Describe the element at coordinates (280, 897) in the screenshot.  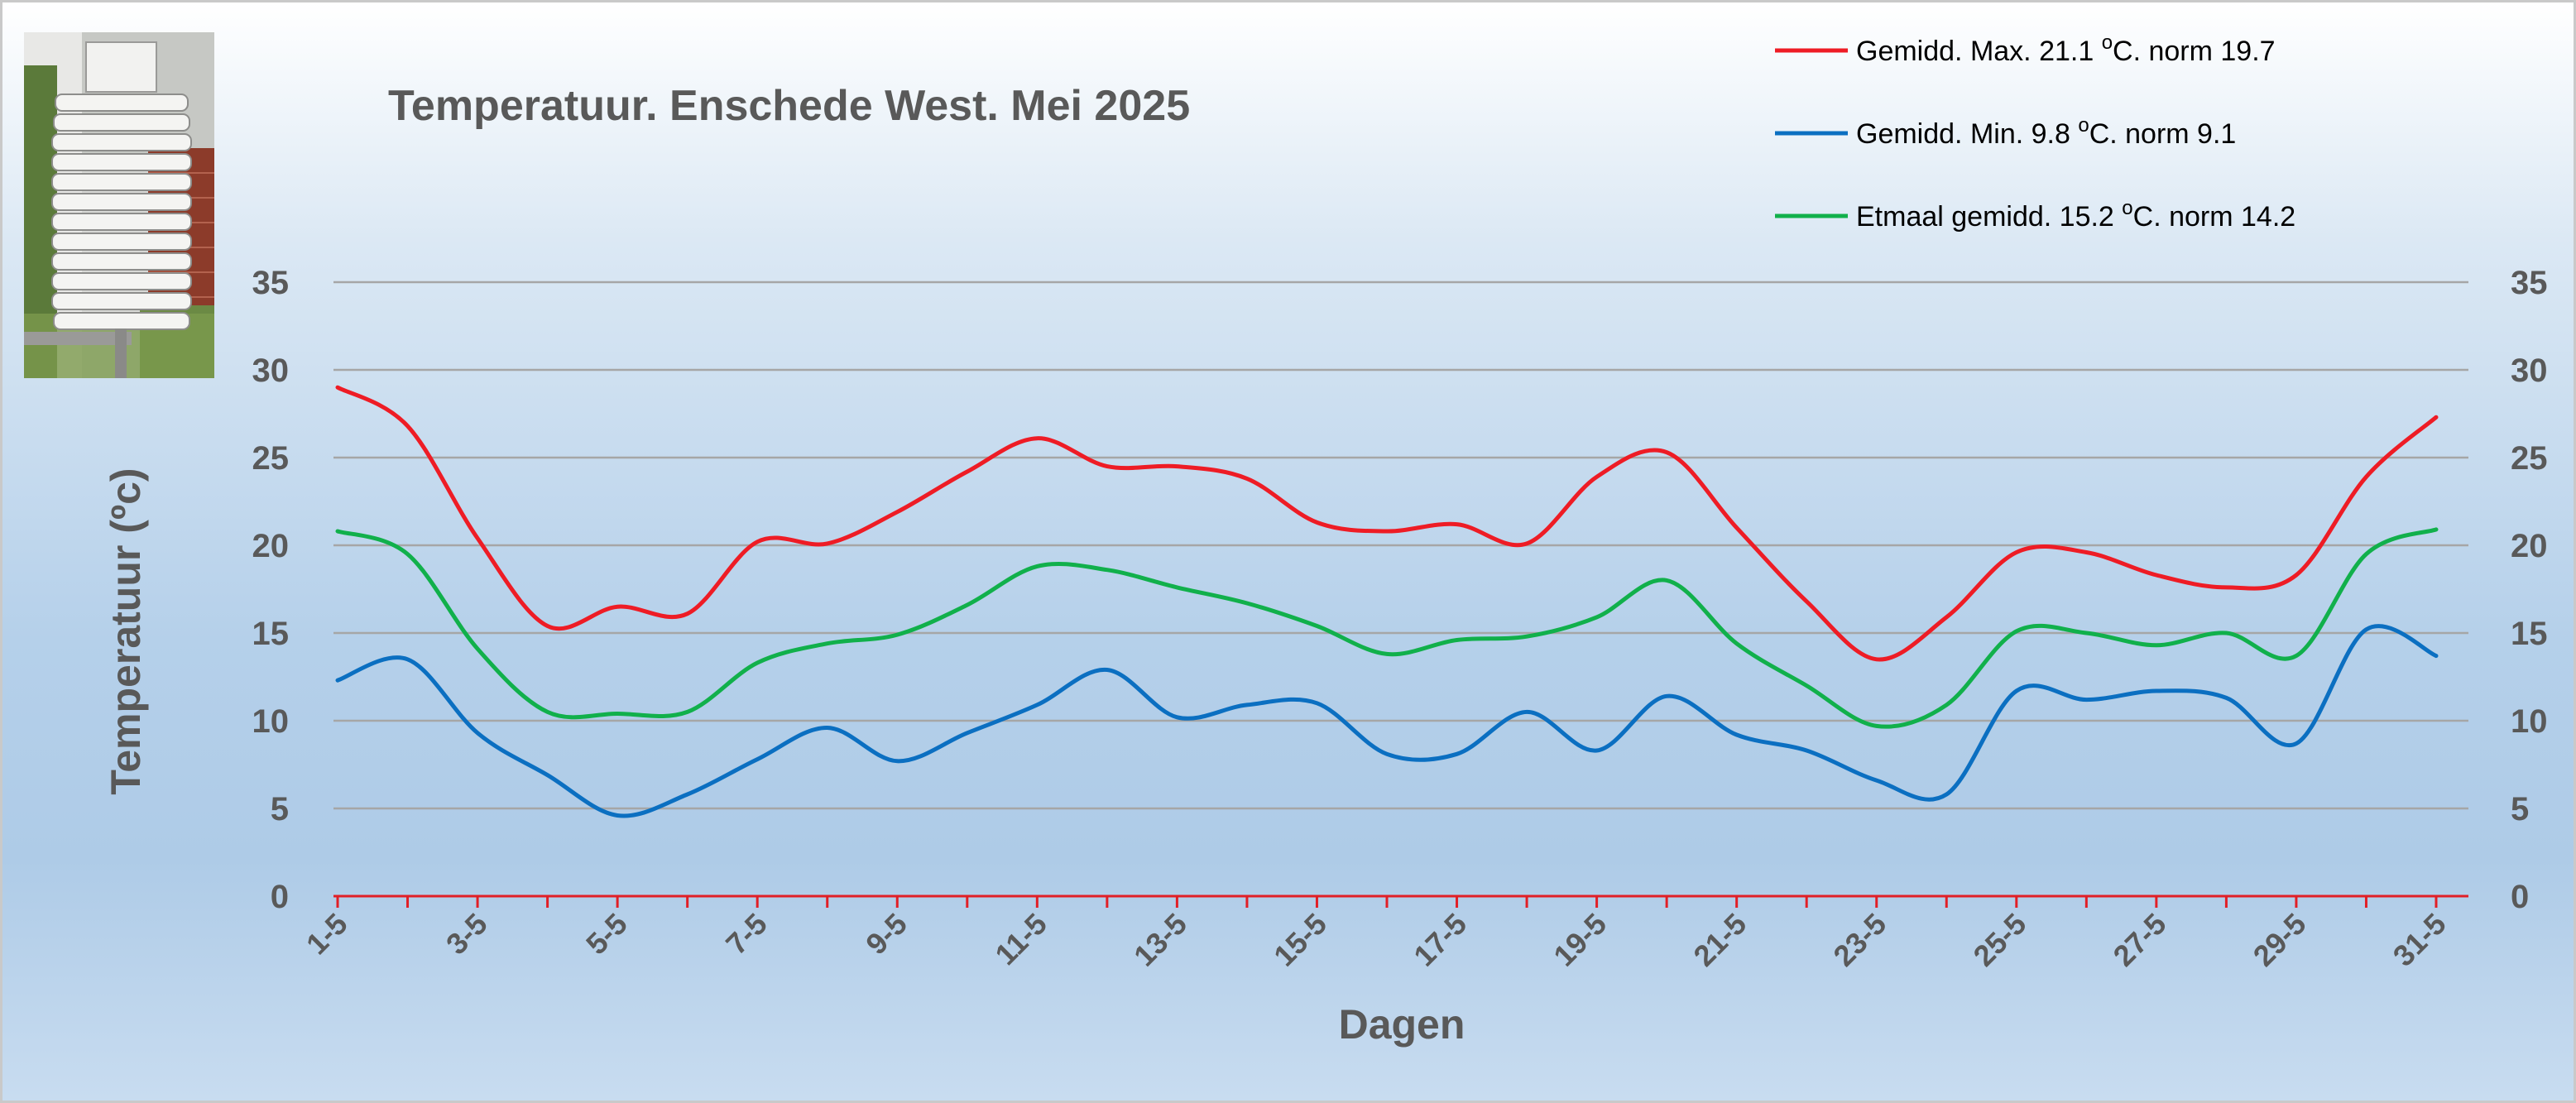
I see `y-tick-label-left: 0` at that location.